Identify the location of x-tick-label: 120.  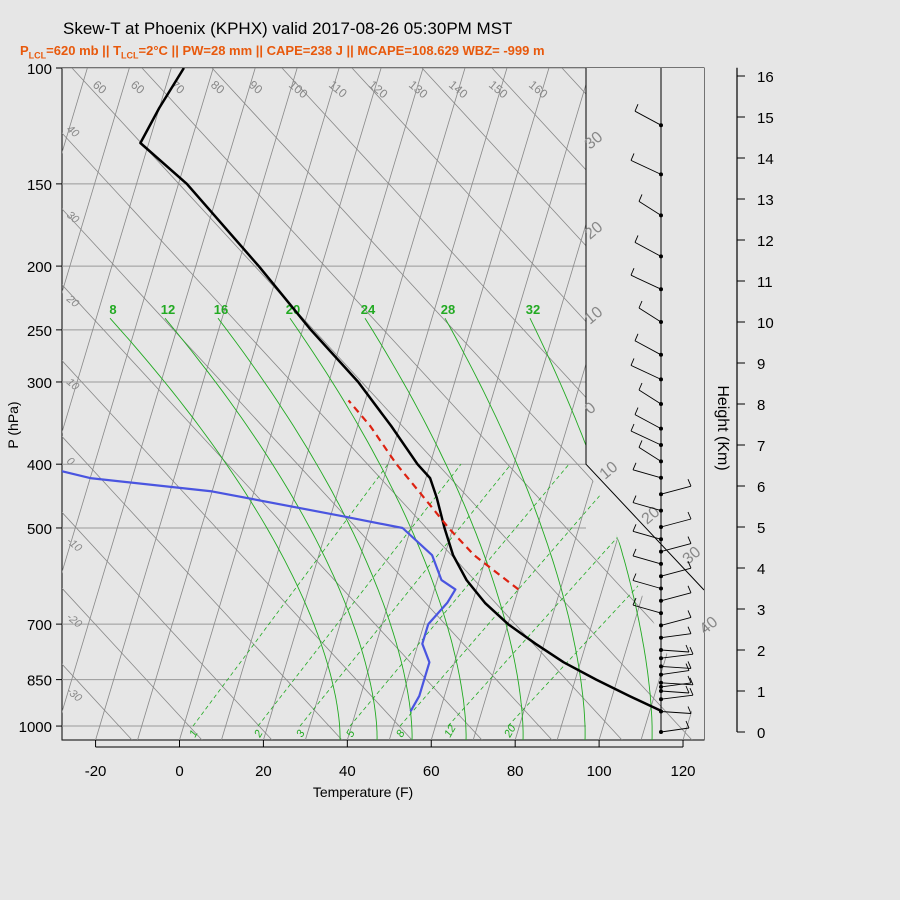
(683, 771).